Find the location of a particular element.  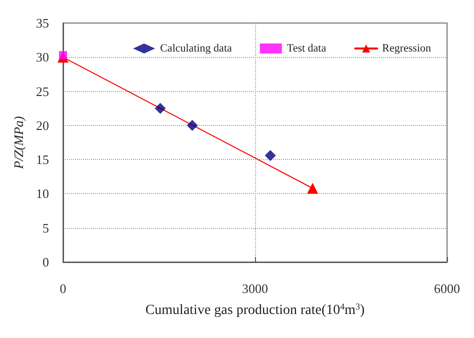

y-tick-label: 35 is located at coordinates (42, 23).